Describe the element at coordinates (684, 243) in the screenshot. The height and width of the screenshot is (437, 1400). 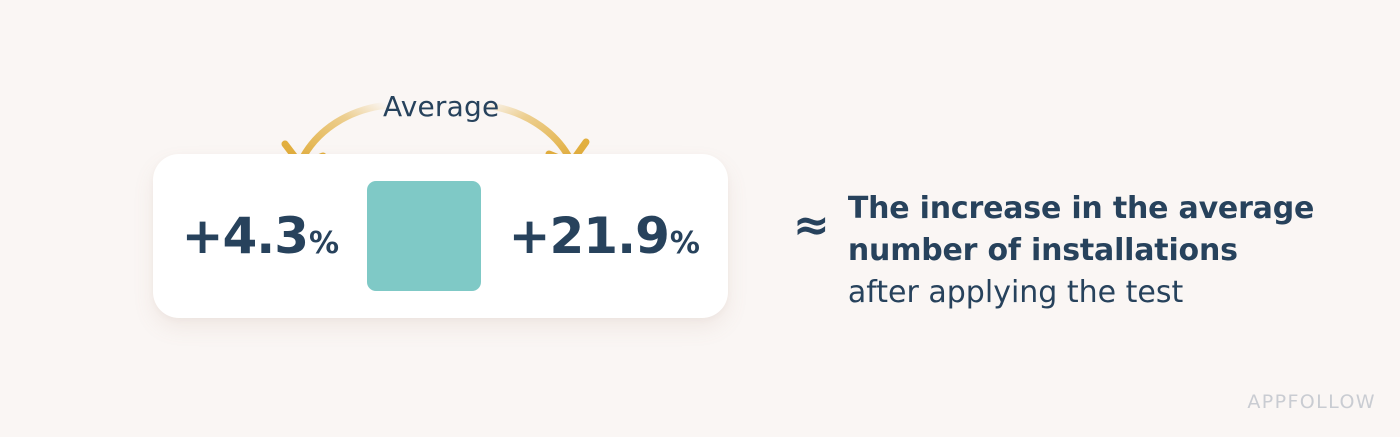
I see `metric-after-unit: %` at that location.